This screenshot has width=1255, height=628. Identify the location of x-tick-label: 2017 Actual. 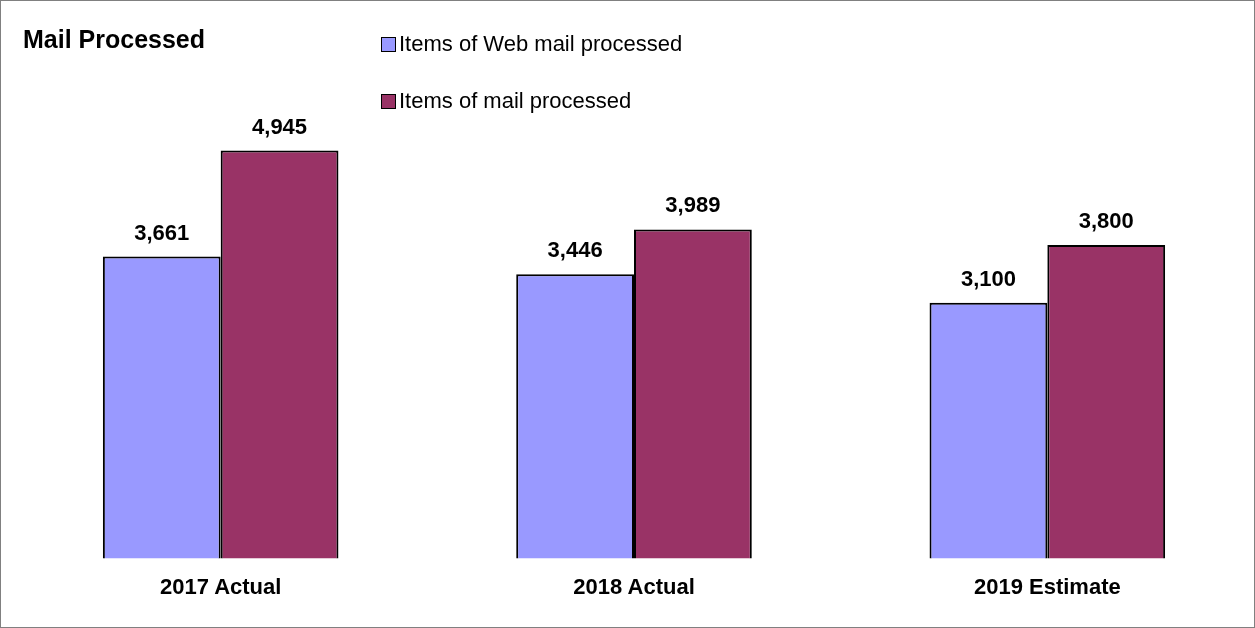
(220, 586).